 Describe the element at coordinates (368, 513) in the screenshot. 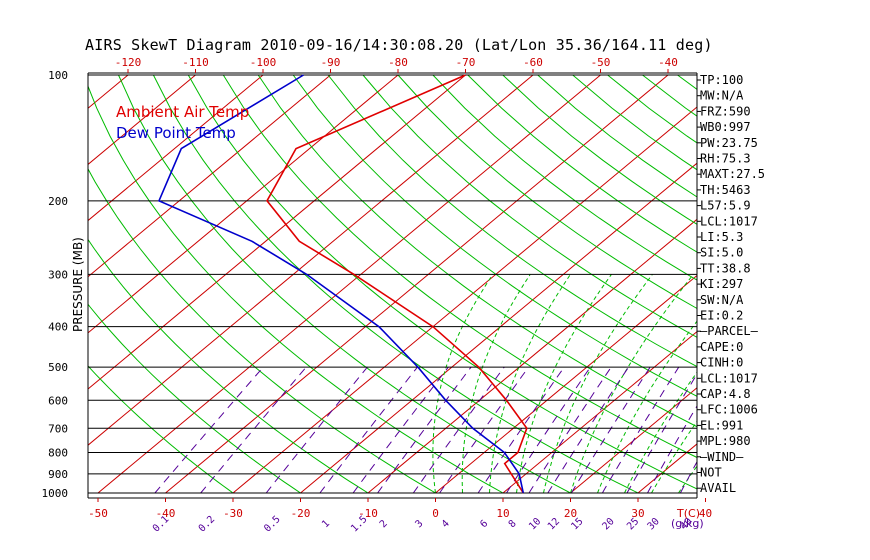

I see `bottom-temp-label: -10` at that location.